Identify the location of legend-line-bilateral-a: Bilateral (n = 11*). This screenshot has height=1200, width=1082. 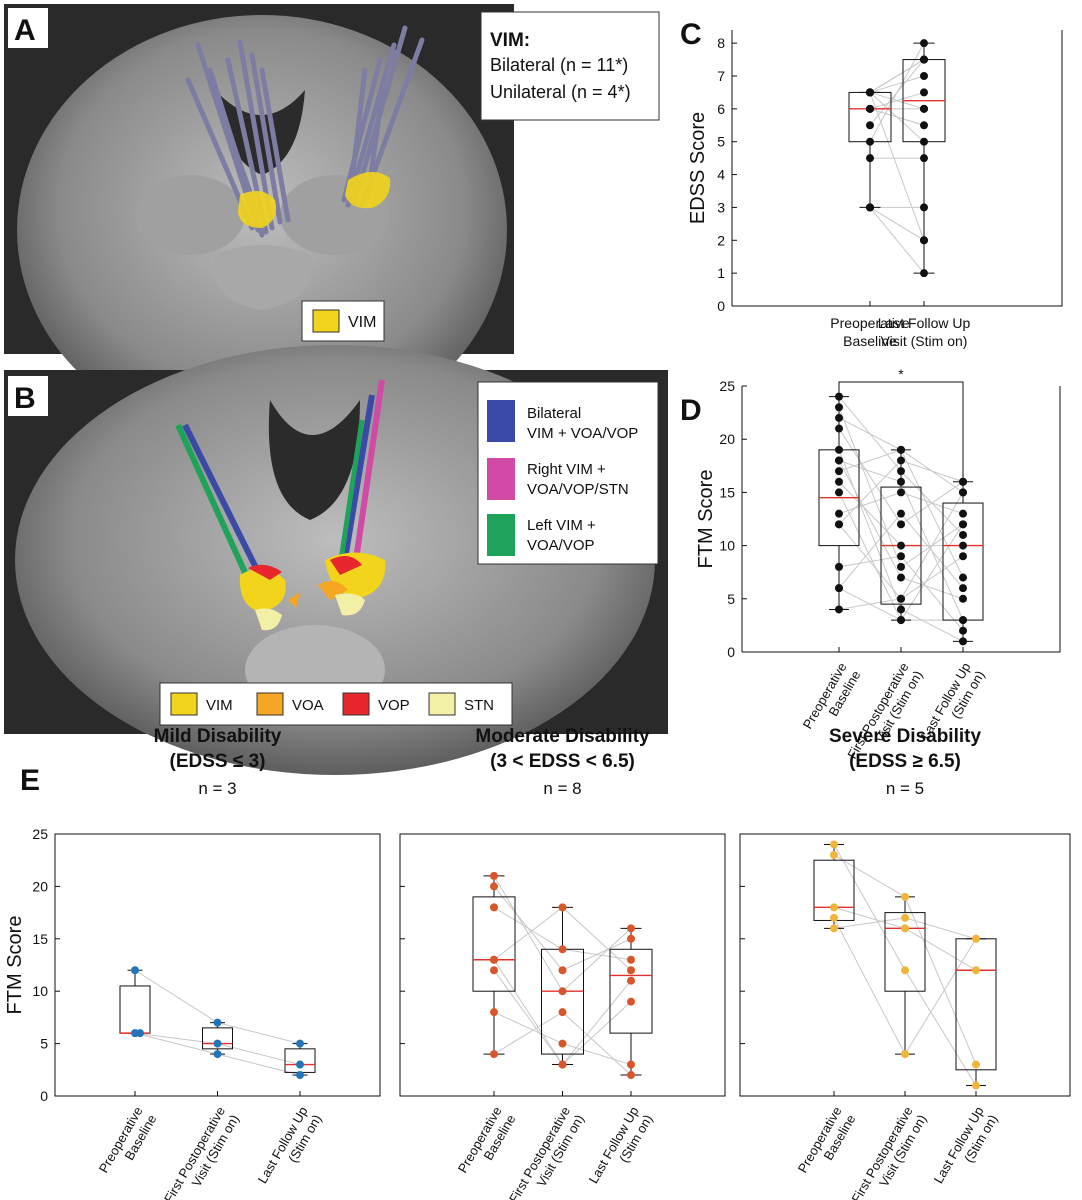
(559, 65).